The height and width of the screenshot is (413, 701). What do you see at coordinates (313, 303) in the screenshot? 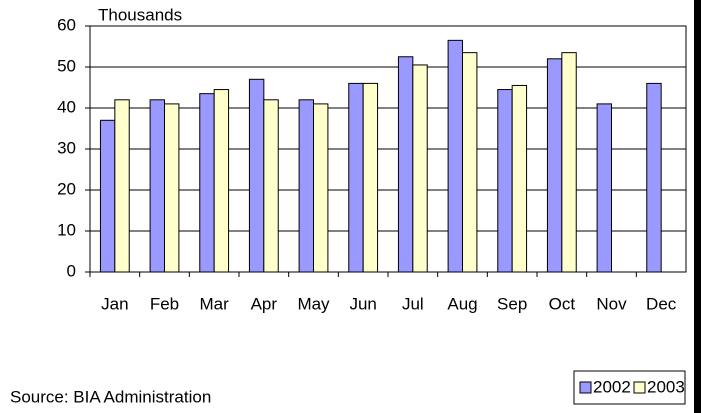
I see `x-tick-label: May` at bounding box center [313, 303].